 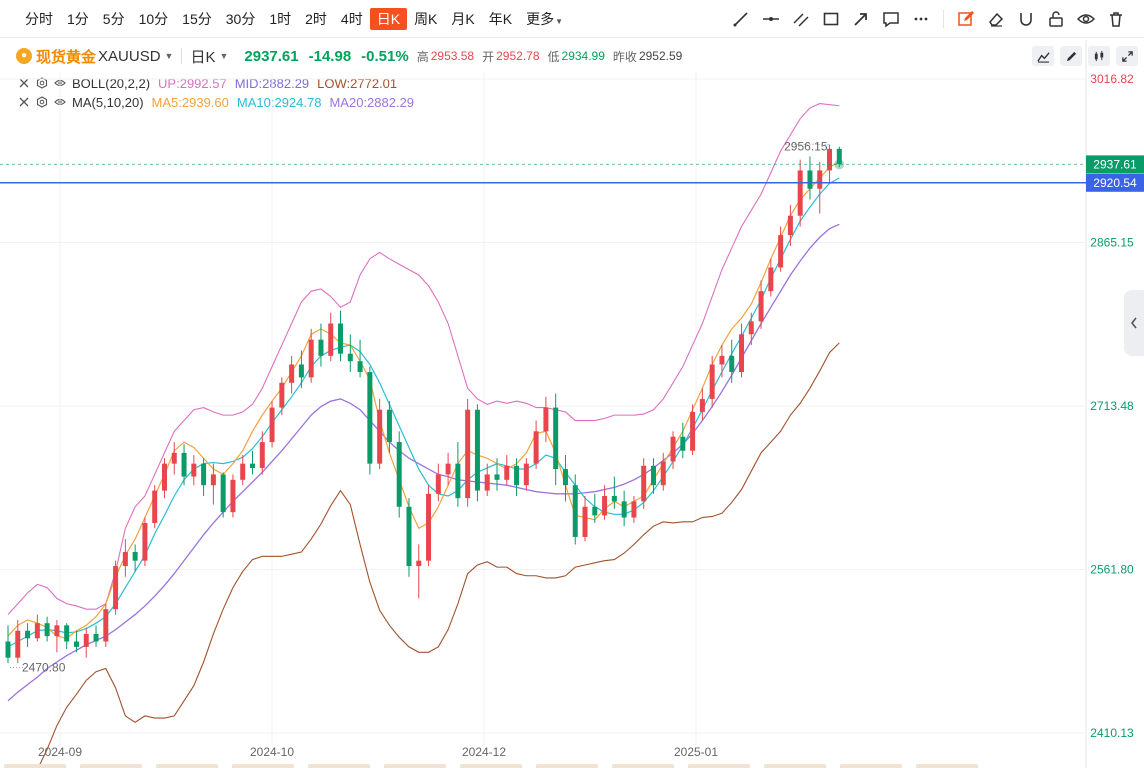 What do you see at coordinates (272, 752) in the screenshot?
I see `time-tick-label: 2024-10` at bounding box center [272, 752].